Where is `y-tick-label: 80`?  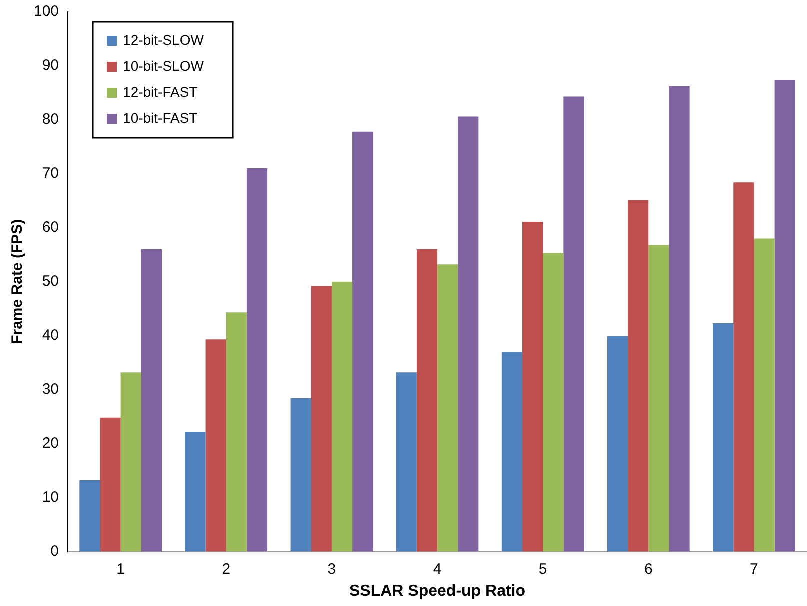
y-tick-label: 80 is located at coordinates (51, 119).